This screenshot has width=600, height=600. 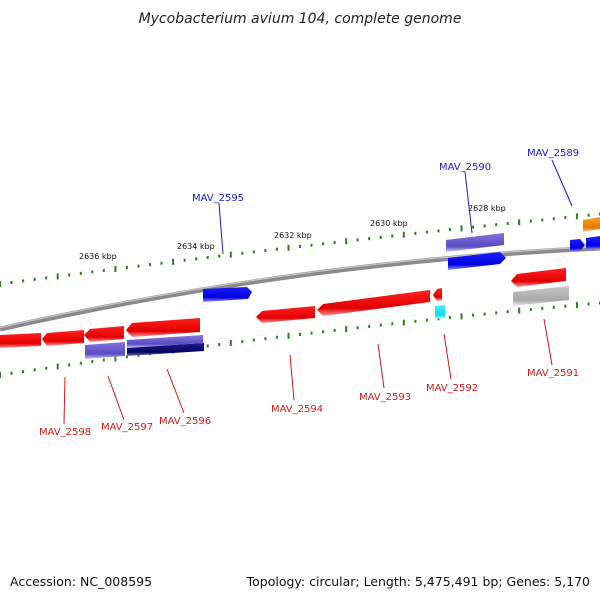 I want to click on gene-label-MAV_2591: MAV_2591, so click(x=553, y=373).